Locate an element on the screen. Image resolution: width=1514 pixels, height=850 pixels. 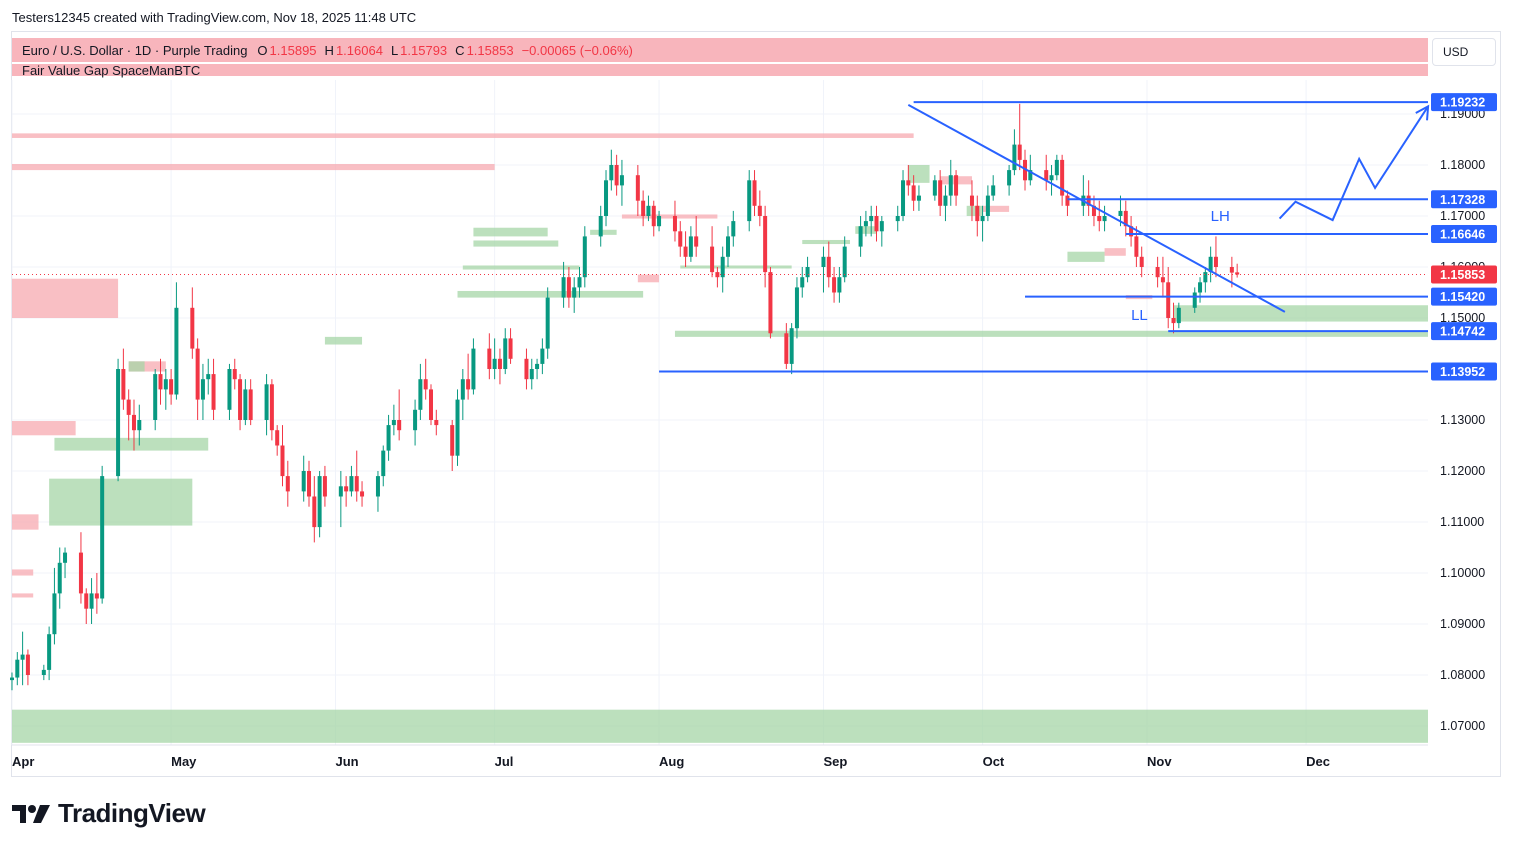
price-axis-tick-label: 1.13000 is located at coordinates (1462, 420).